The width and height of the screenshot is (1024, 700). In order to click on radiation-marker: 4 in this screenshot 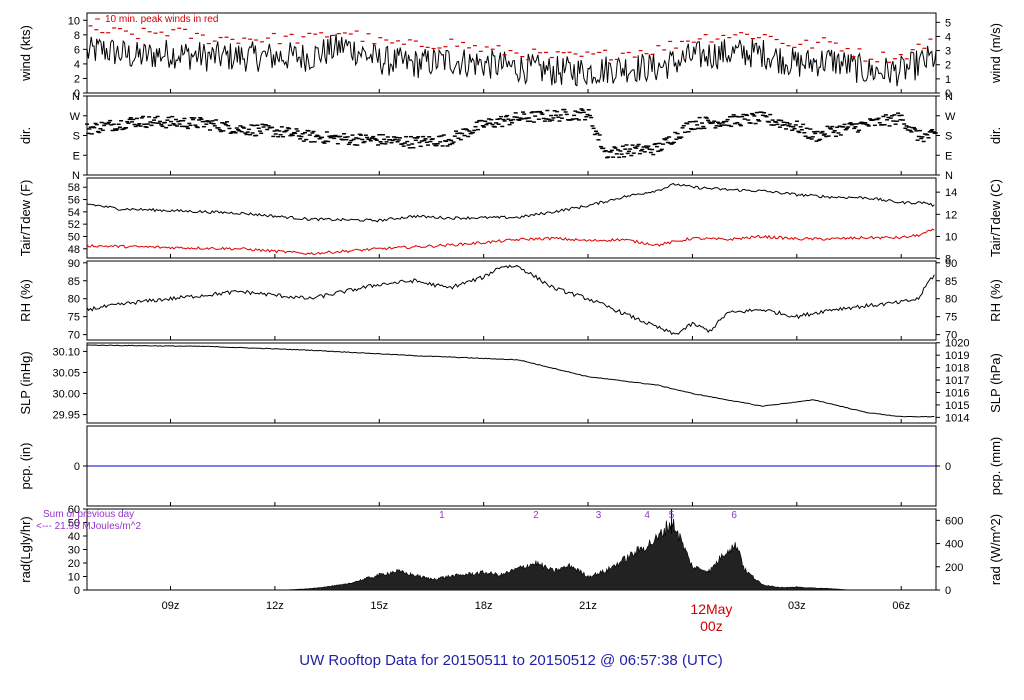, I will do `click(647, 515)`.